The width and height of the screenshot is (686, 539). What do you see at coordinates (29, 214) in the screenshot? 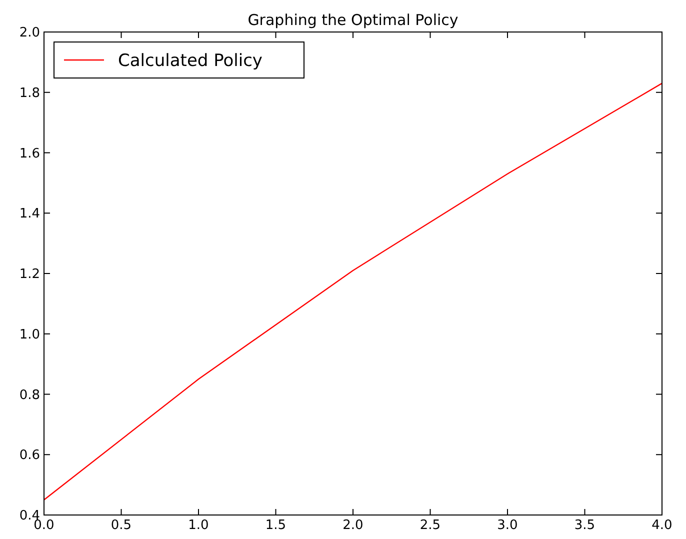
I see `y-tick-label: 1.4` at bounding box center [29, 214].